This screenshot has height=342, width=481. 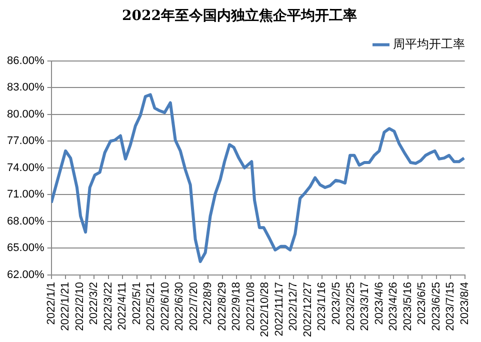 I want to click on x-tick-label: 2022/10/28, so click(x=265, y=310).